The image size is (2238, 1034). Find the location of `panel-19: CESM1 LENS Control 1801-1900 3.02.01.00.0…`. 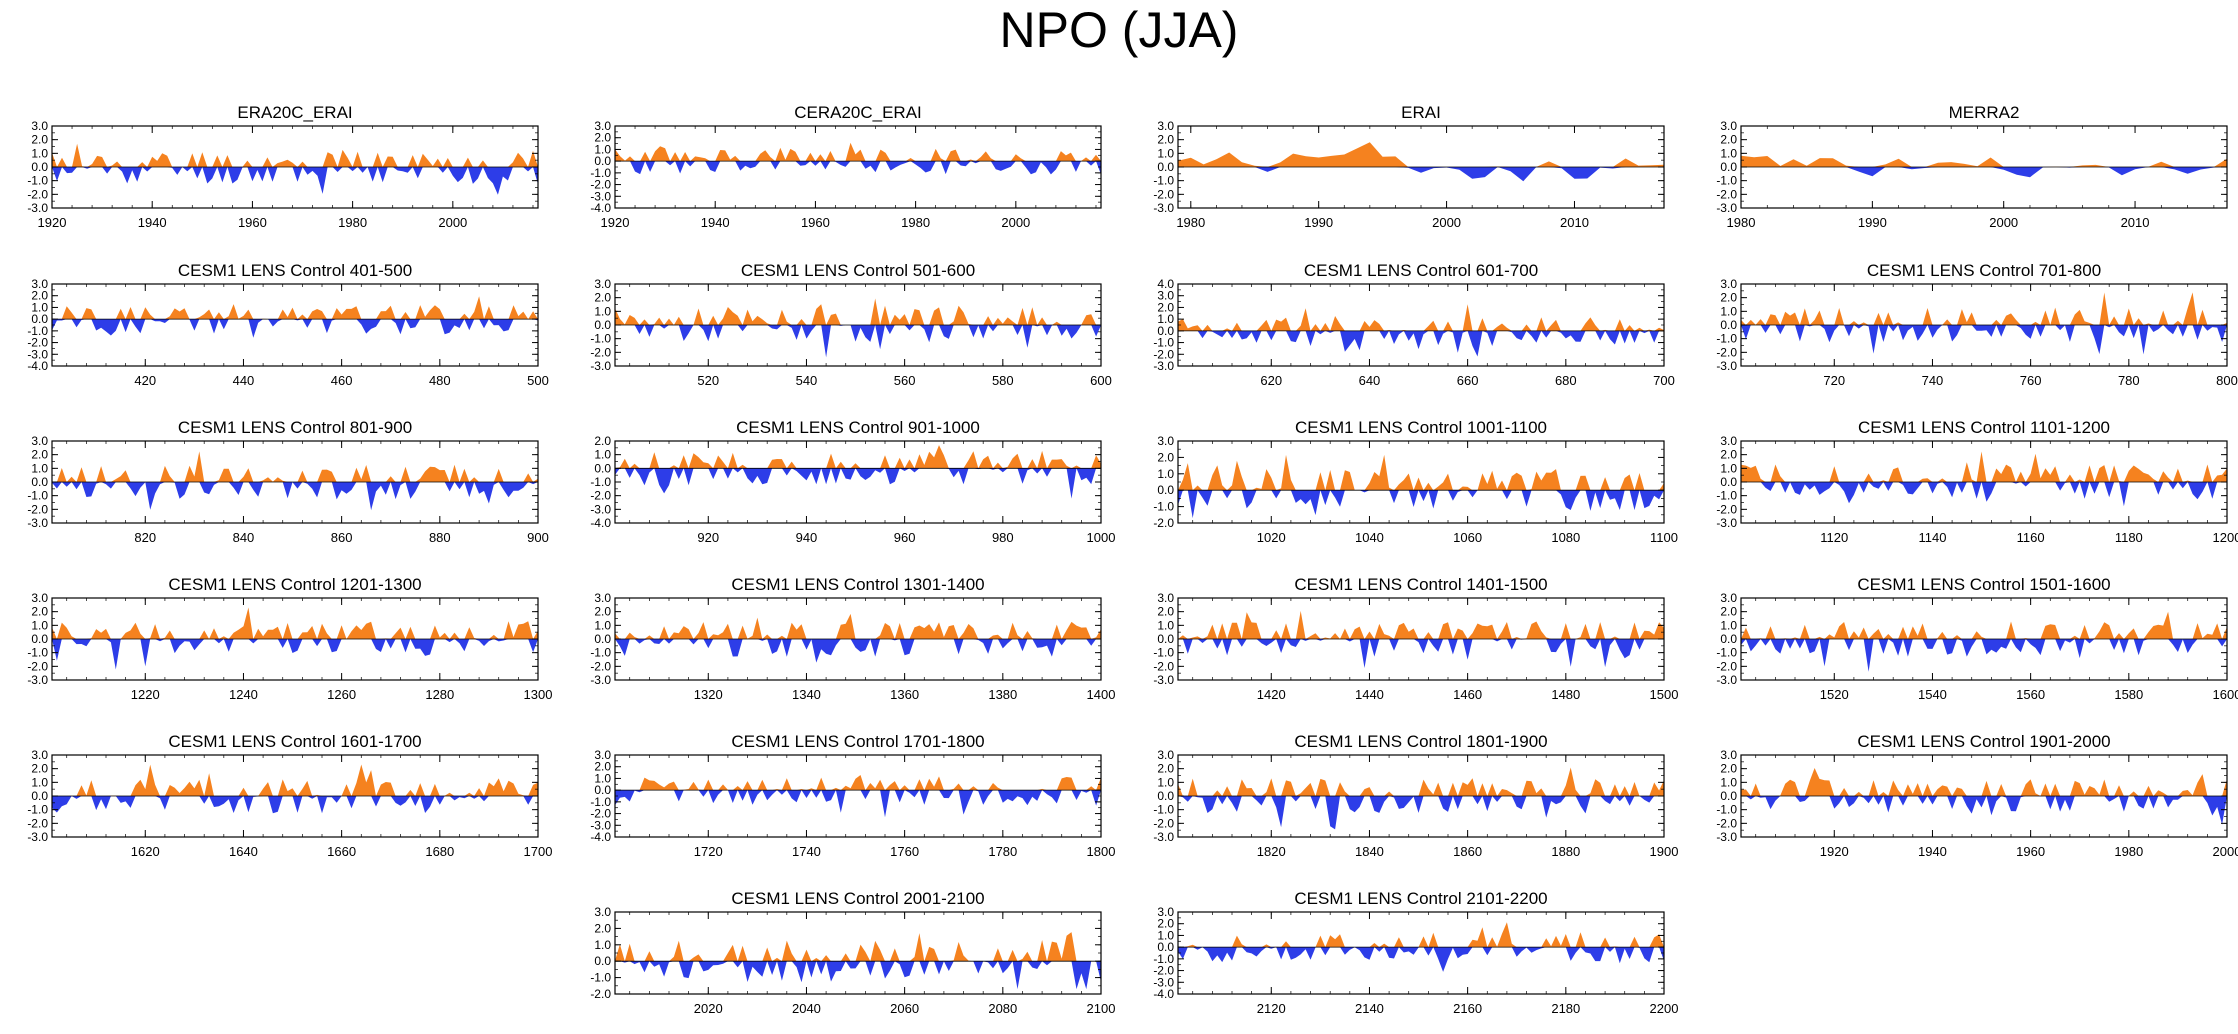

panel-19: CESM1 LENS Control 1801-1900 3.02.01.00.0… is located at coordinates (1415, 795).